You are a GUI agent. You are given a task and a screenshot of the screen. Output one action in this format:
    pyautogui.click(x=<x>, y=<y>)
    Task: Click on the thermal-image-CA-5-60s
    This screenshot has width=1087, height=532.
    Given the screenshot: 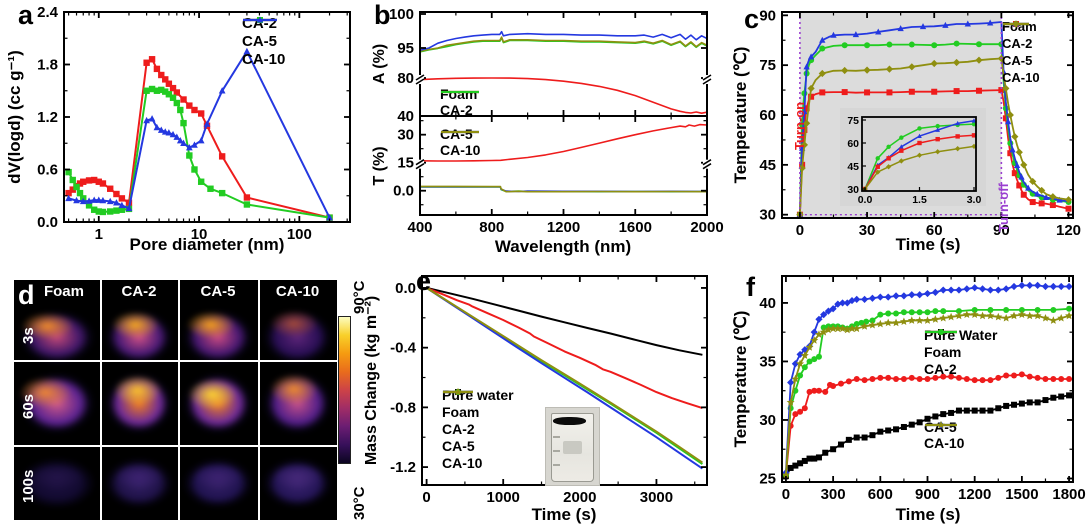 What is the action you would take?
    pyautogui.click(x=218, y=402)
    